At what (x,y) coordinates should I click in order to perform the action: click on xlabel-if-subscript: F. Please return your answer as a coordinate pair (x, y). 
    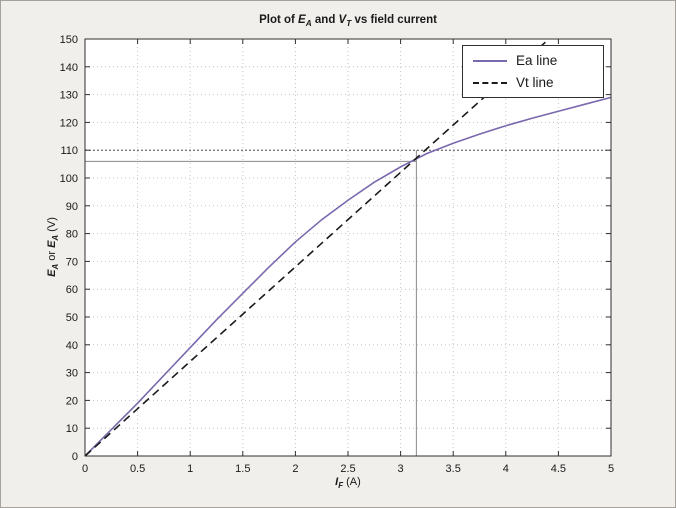
    Looking at the image, I should click on (341, 486).